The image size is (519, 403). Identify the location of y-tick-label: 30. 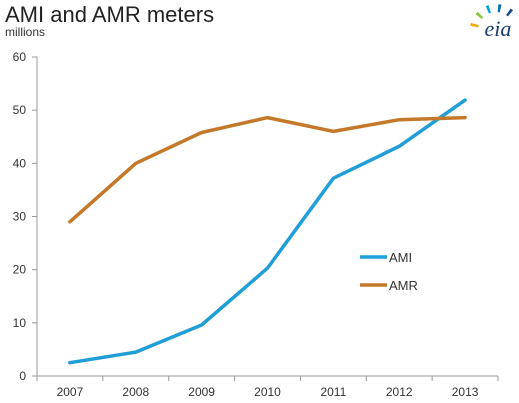
(20, 217).